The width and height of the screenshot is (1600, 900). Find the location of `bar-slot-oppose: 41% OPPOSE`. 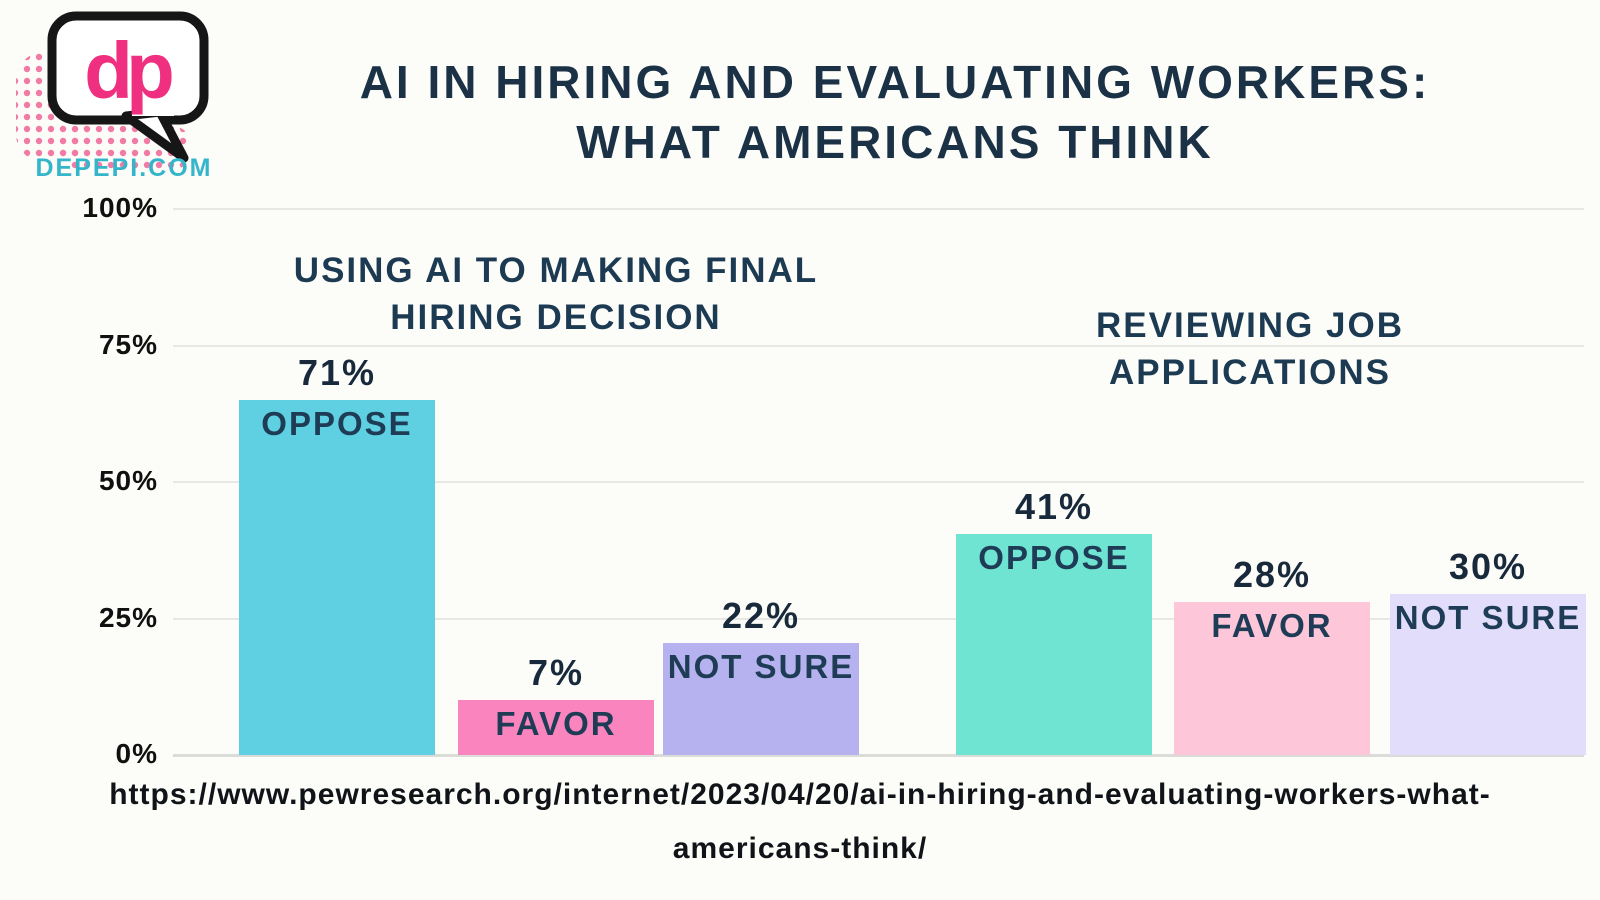

bar-slot-oppose: 41% OPPOSE is located at coordinates (1054, 620).